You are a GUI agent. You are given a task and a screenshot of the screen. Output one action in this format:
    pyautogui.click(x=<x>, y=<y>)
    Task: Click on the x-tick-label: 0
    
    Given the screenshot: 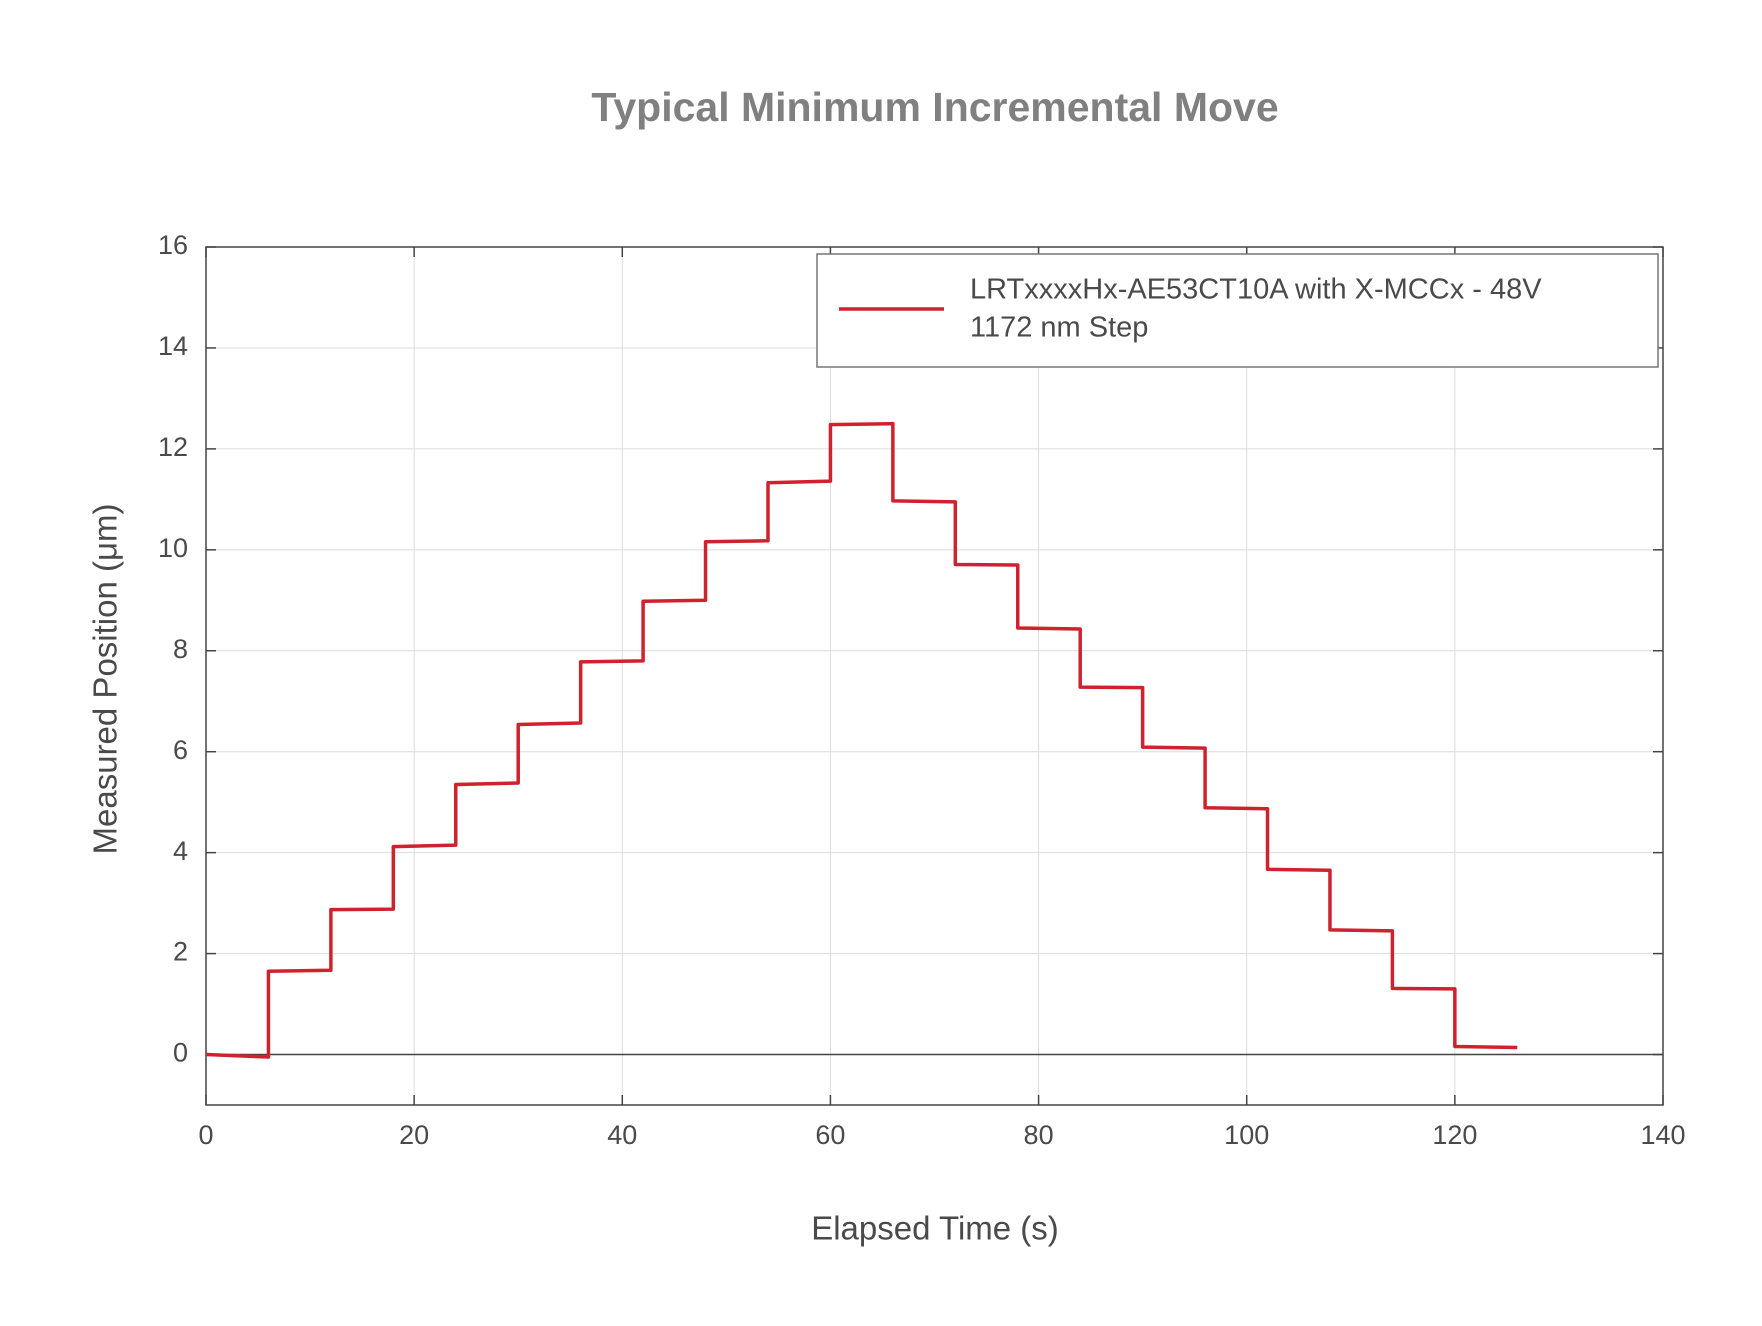 What is the action you would take?
    pyautogui.click(x=205, y=1135)
    